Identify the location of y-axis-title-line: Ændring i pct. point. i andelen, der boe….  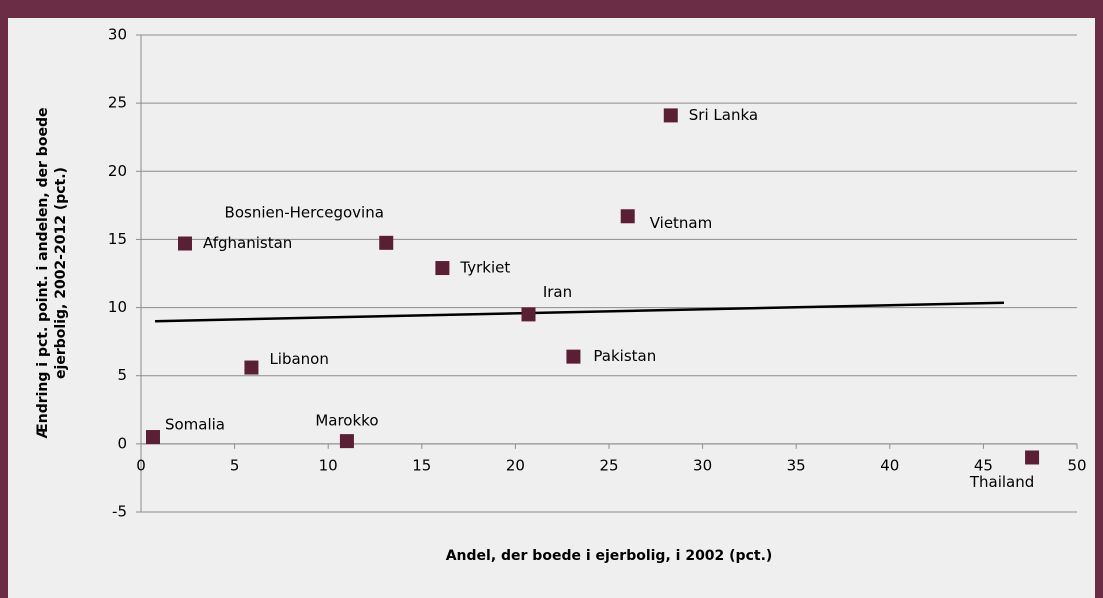
(43, 273).